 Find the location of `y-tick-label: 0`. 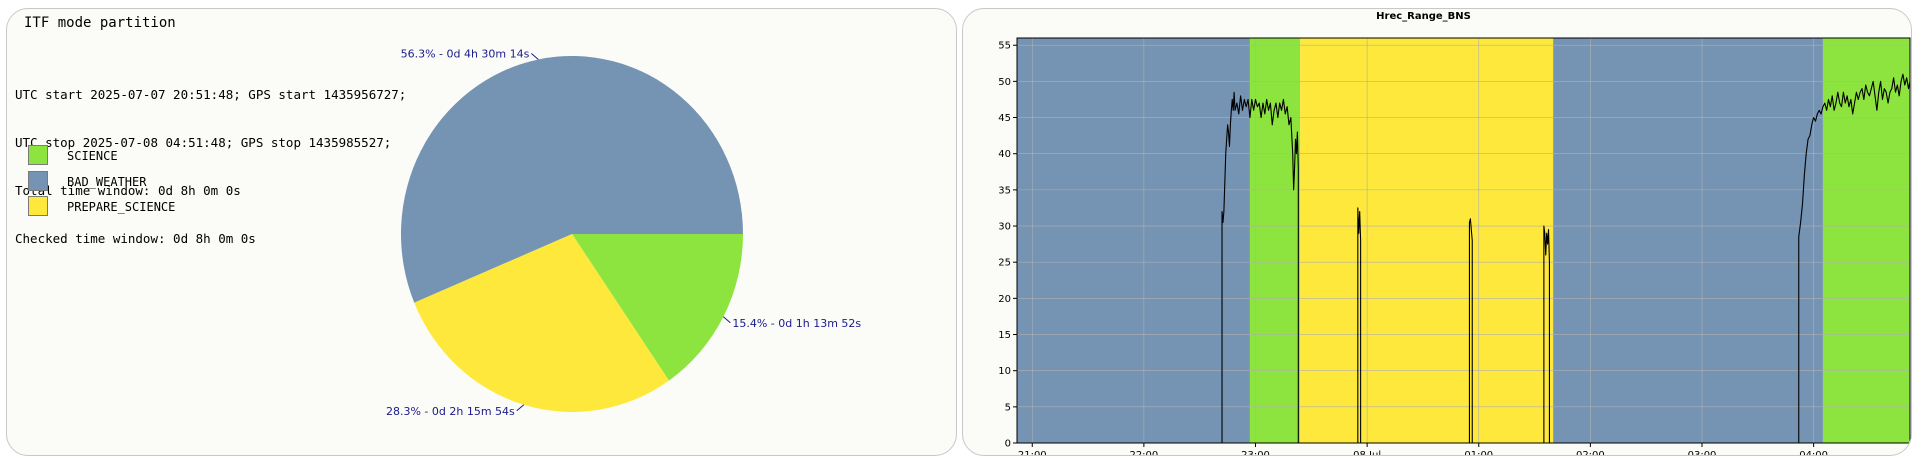

y-tick-label: 0 is located at coordinates (1008, 444).